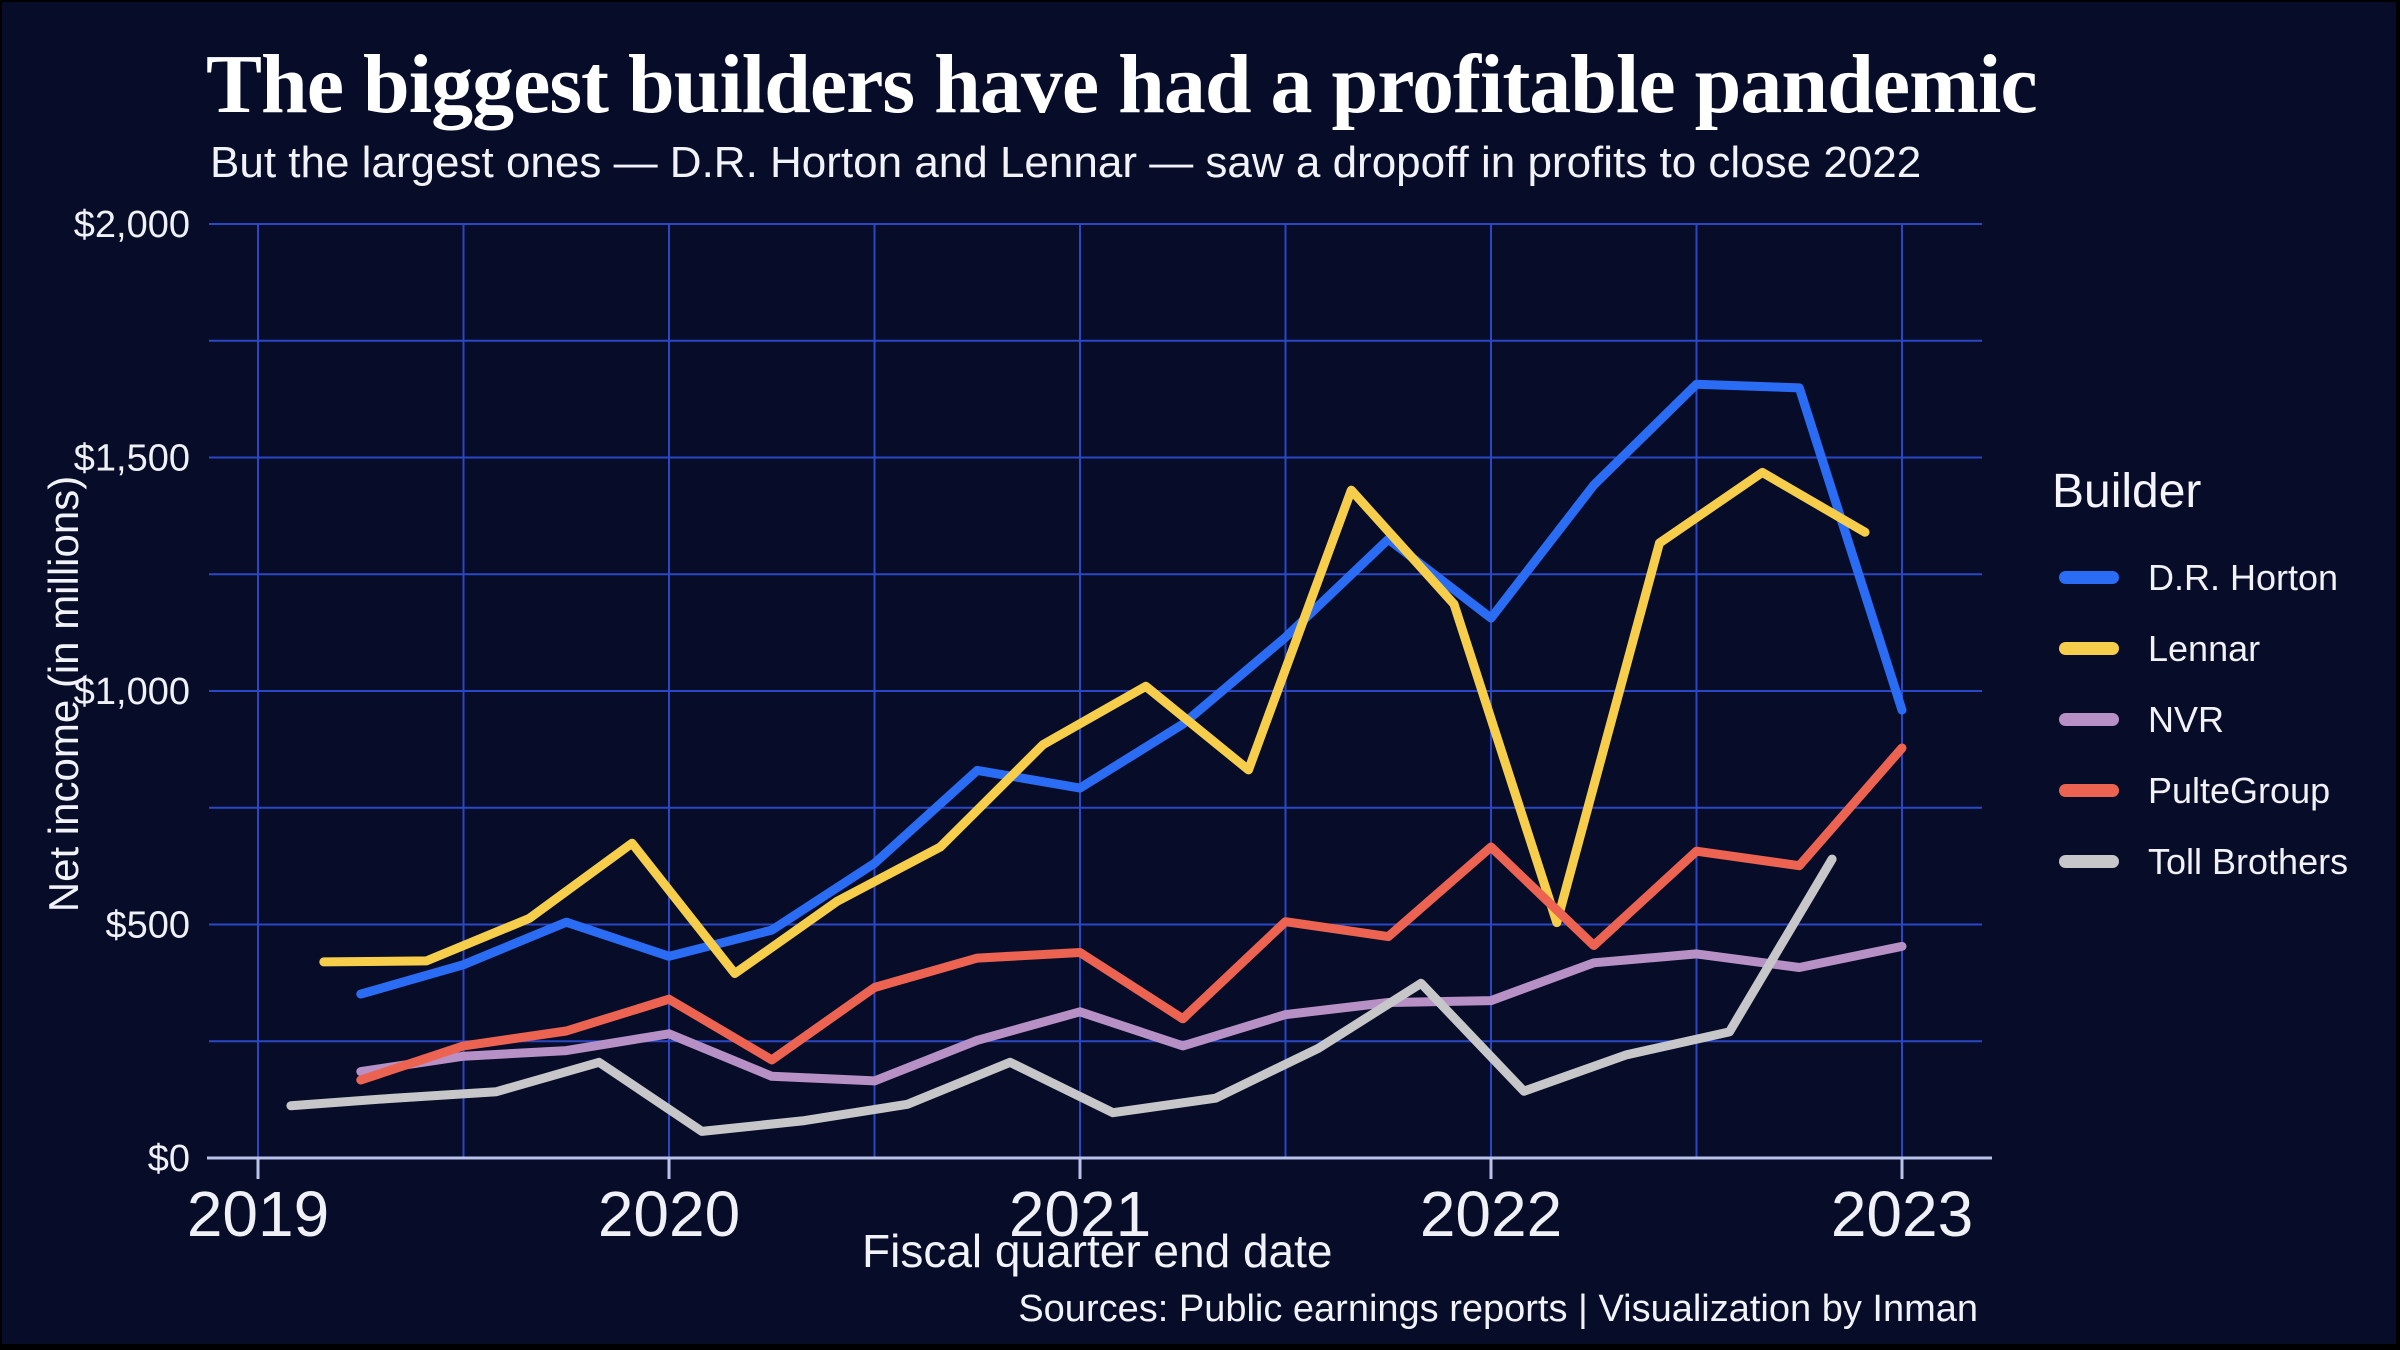 The image size is (2400, 1350). What do you see at coordinates (2248, 861) in the screenshot?
I see `legend-label: Toll Brothers` at bounding box center [2248, 861].